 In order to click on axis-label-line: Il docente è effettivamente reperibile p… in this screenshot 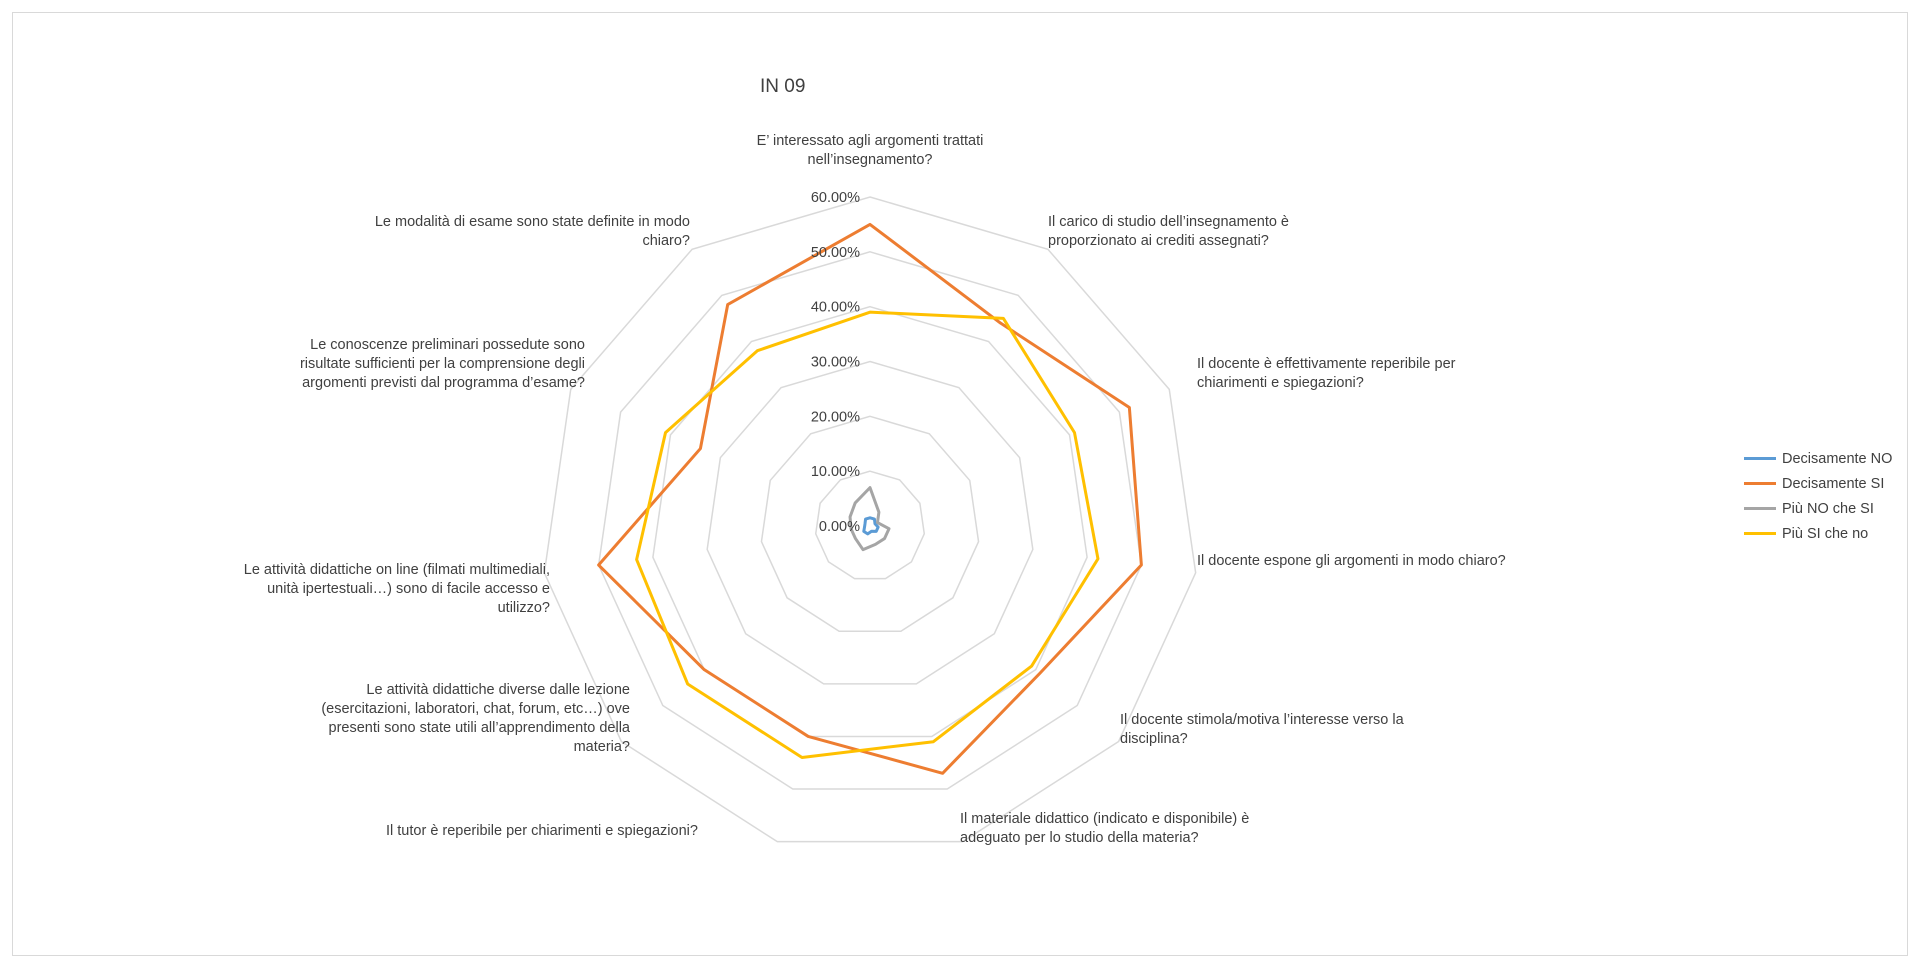, I will do `click(1326, 364)`.